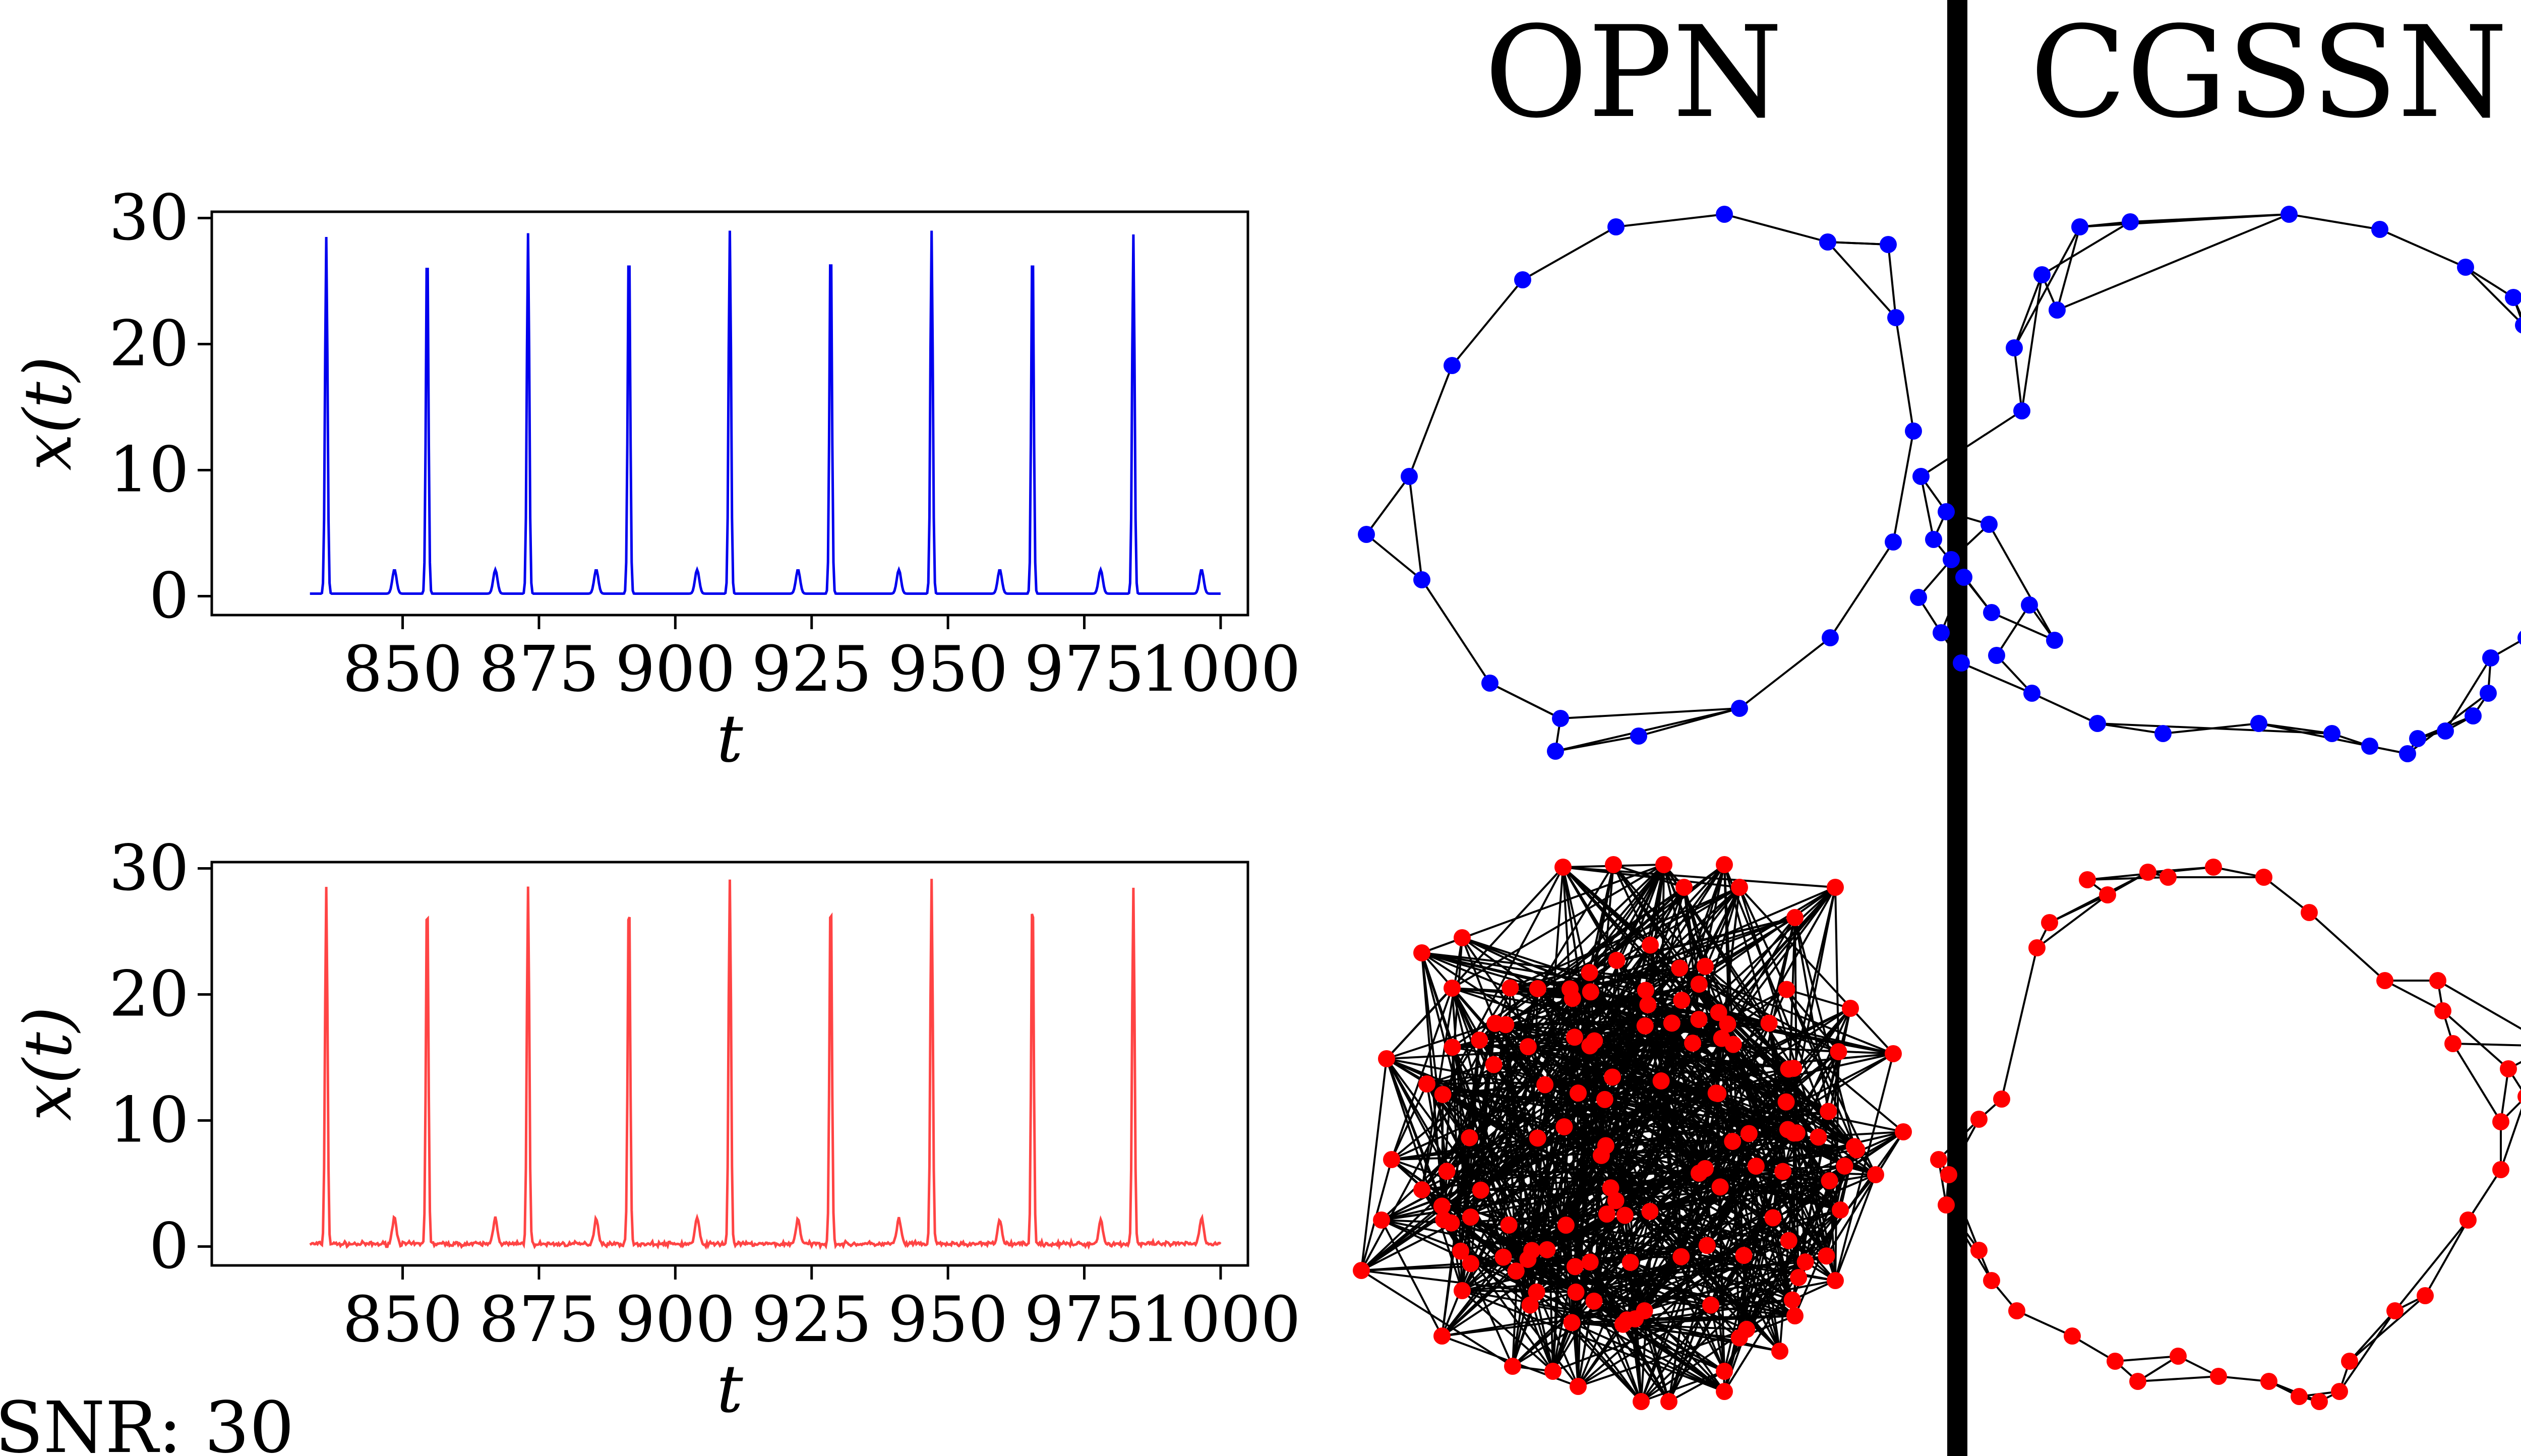 This screenshot has width=2521, height=1456. I want to click on title-opn: OPN, so click(1633, 73).